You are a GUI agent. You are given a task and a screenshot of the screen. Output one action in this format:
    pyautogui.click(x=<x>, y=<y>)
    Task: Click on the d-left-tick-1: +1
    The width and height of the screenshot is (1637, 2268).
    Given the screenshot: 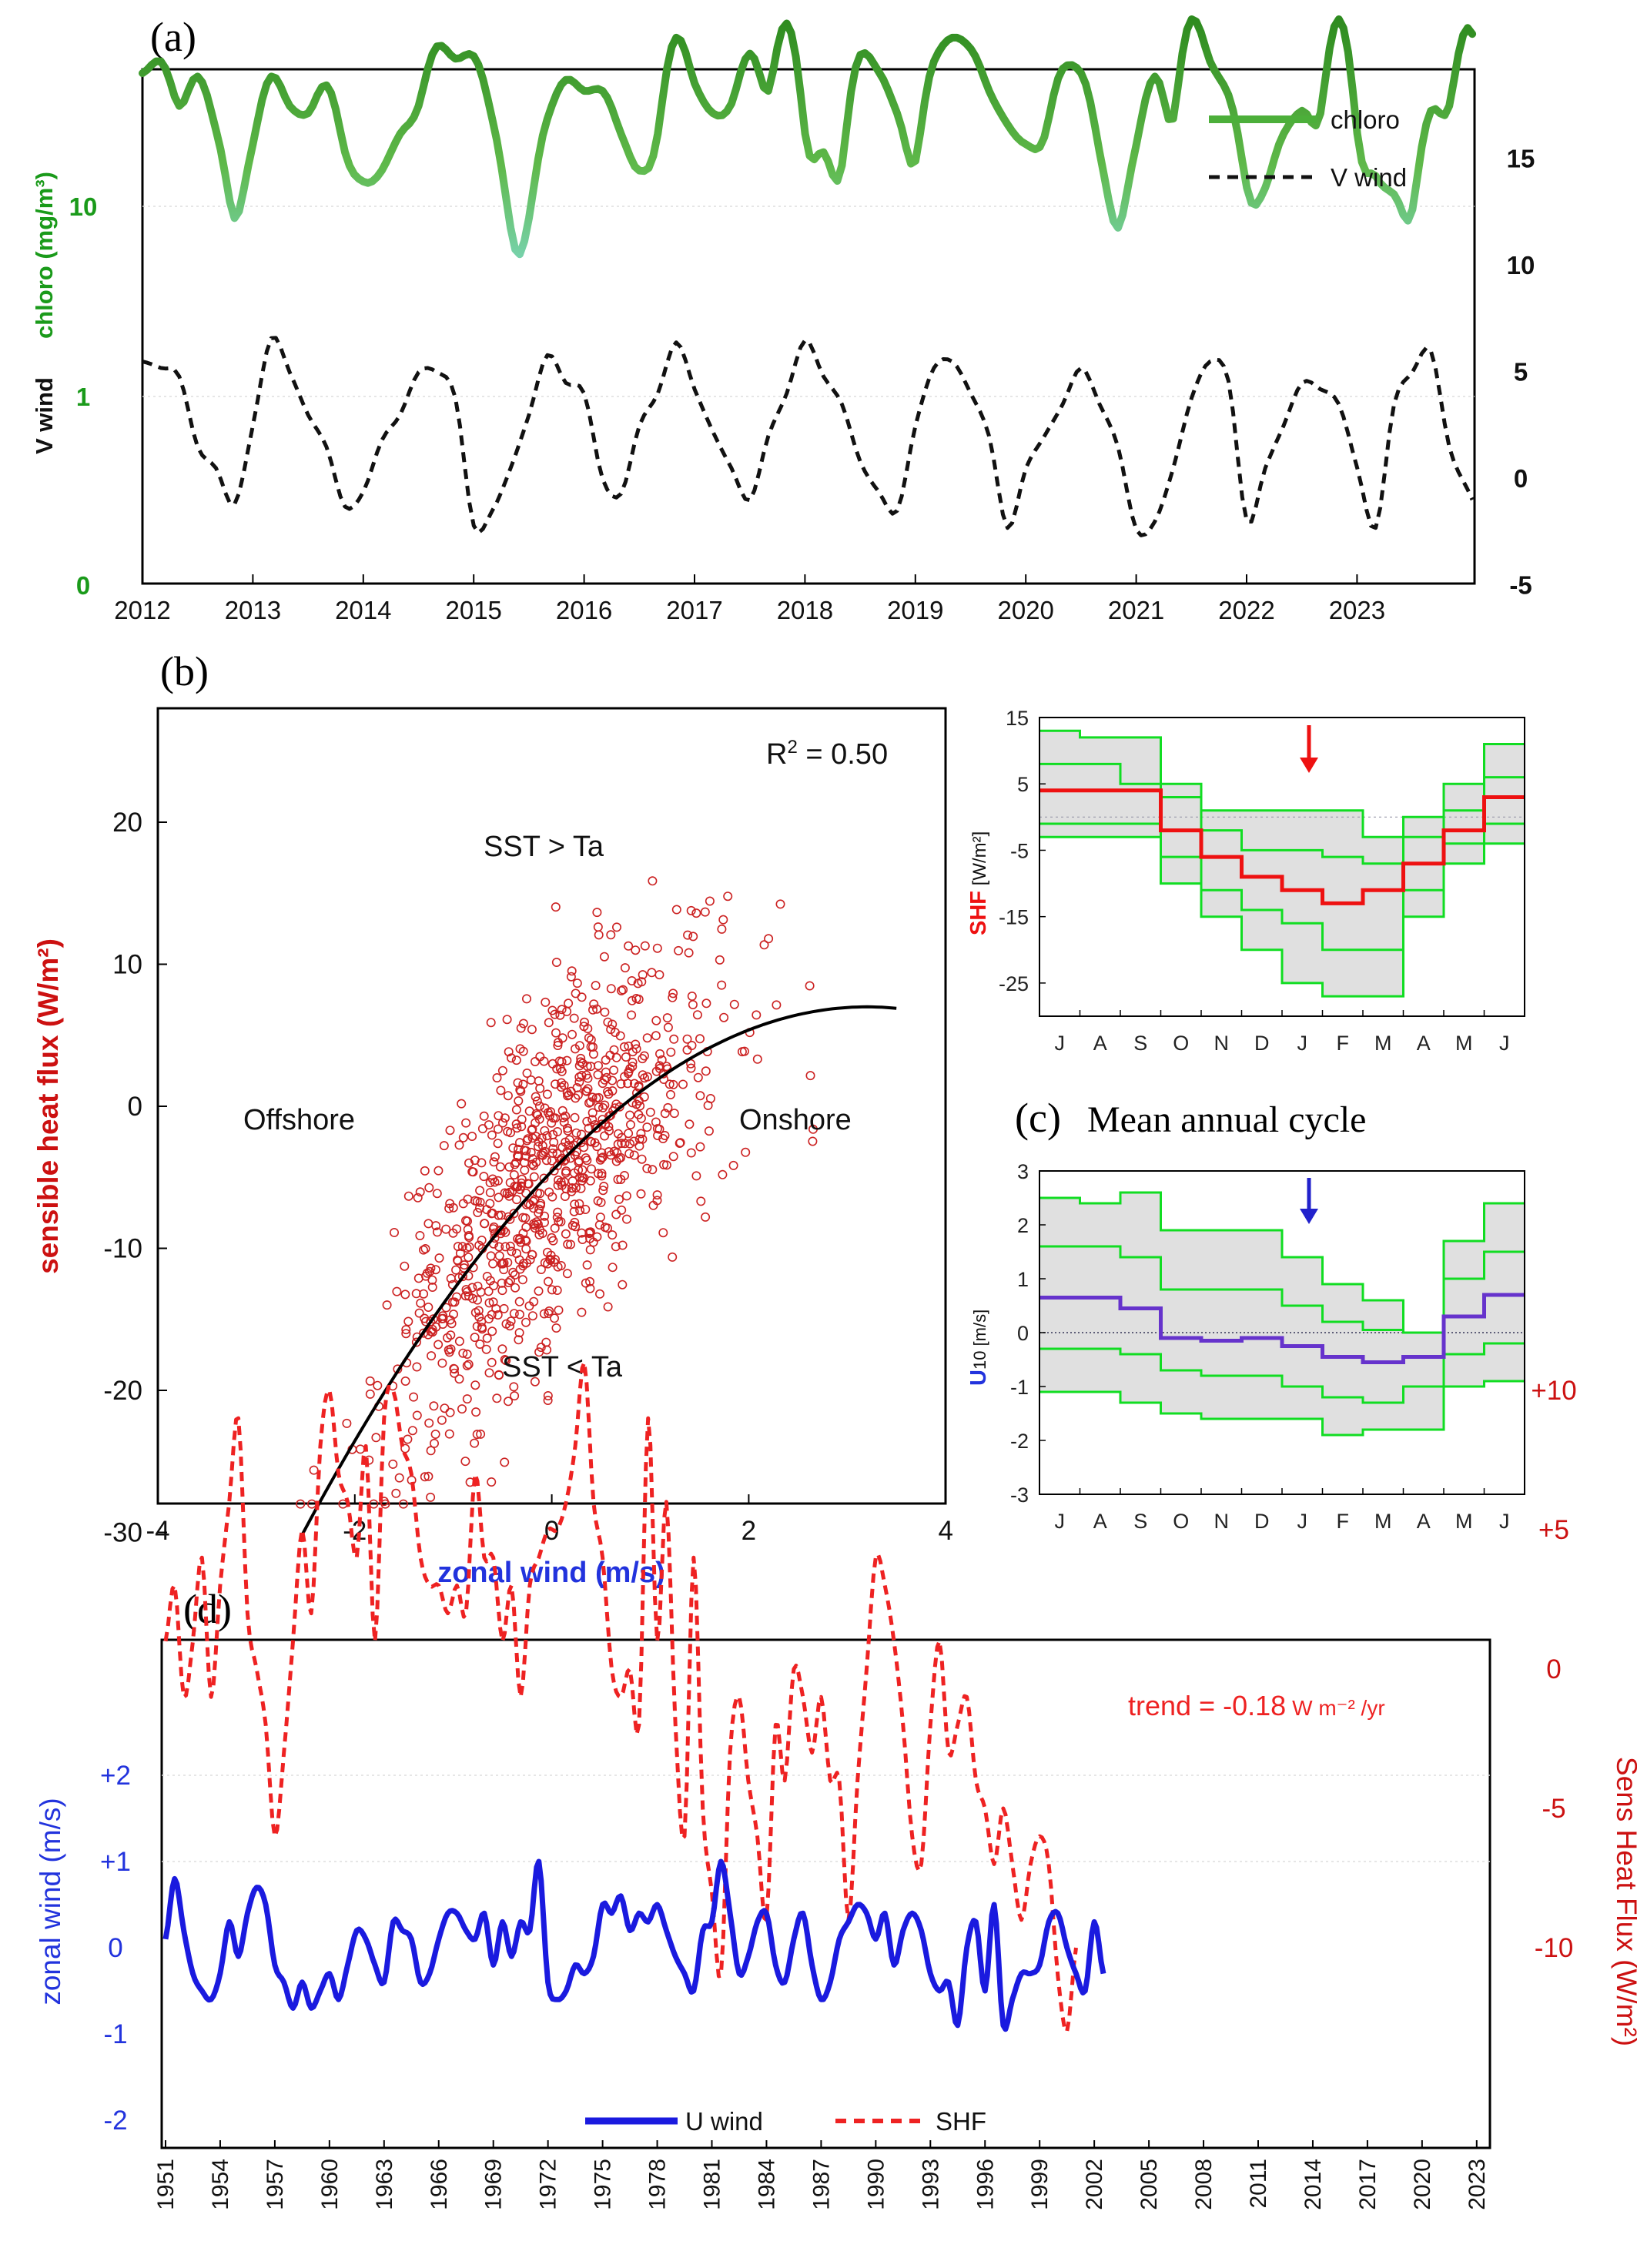 What is the action you would take?
    pyautogui.click(x=115, y=1862)
    